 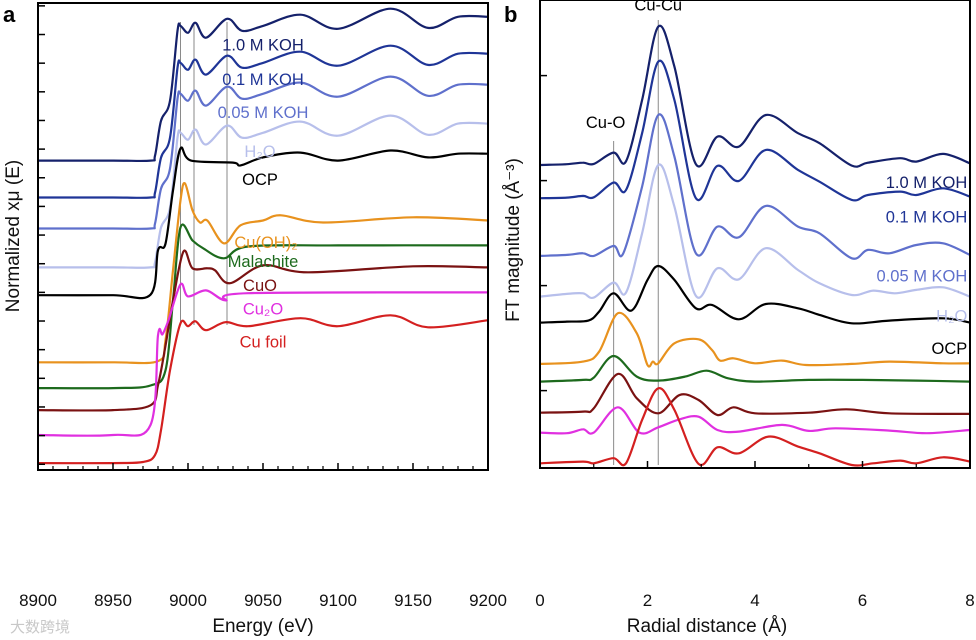 What do you see at coordinates (9, 14) in the screenshot?
I see `panel-label-a: a` at bounding box center [9, 14].